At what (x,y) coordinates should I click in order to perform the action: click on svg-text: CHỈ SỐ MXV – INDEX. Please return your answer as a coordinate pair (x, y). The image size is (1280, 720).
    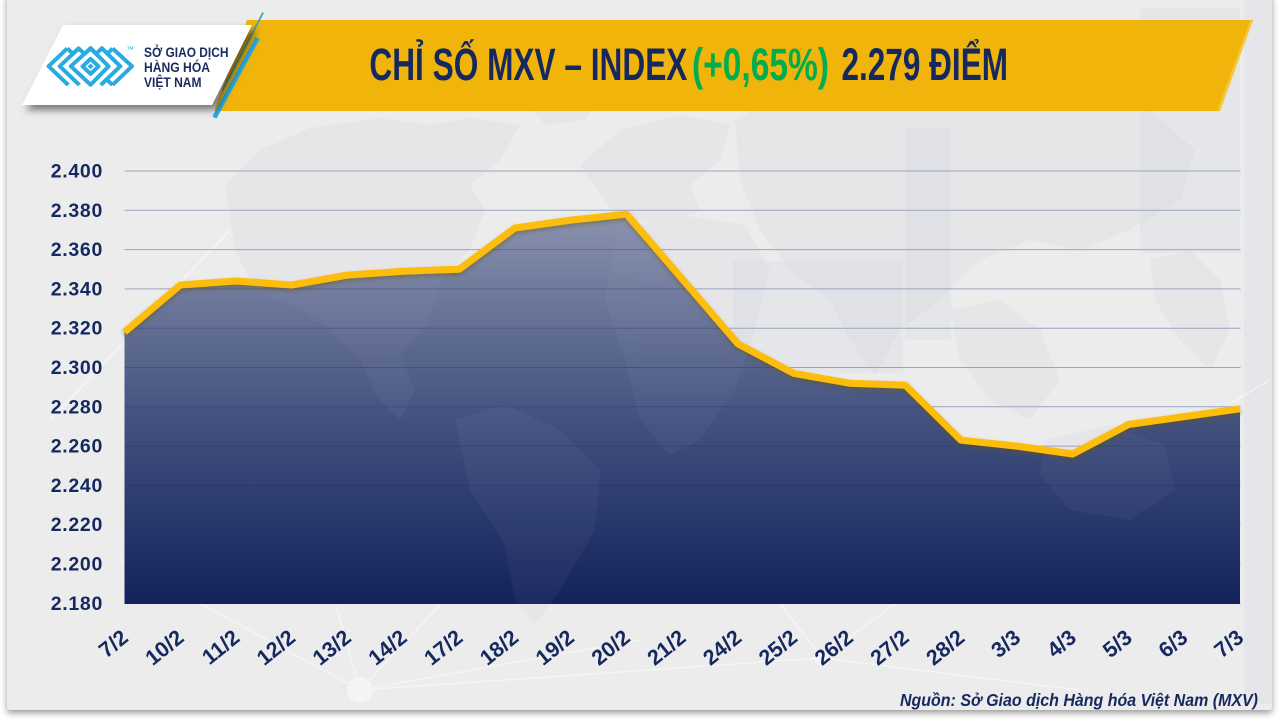
    Looking at the image, I should click on (528, 64).